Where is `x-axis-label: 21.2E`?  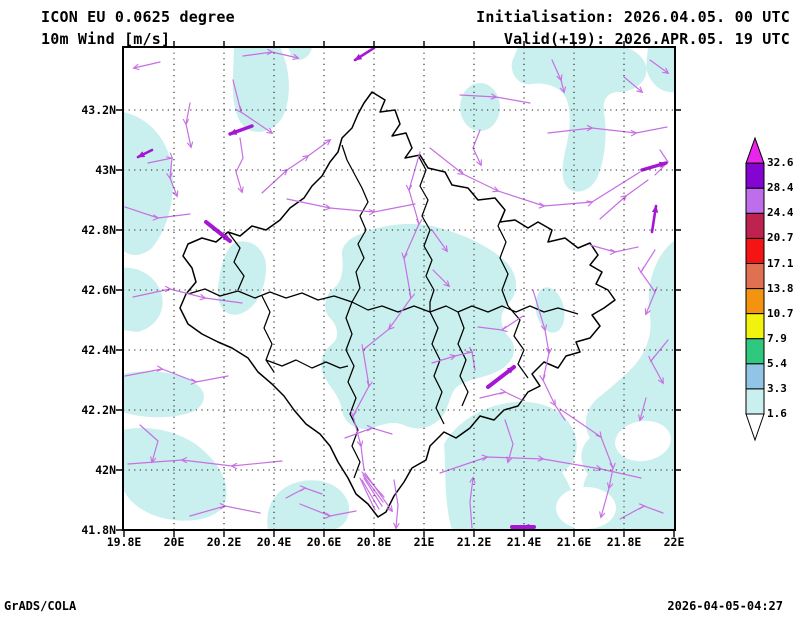
x-axis-label: 21.2E is located at coordinates (474, 542).